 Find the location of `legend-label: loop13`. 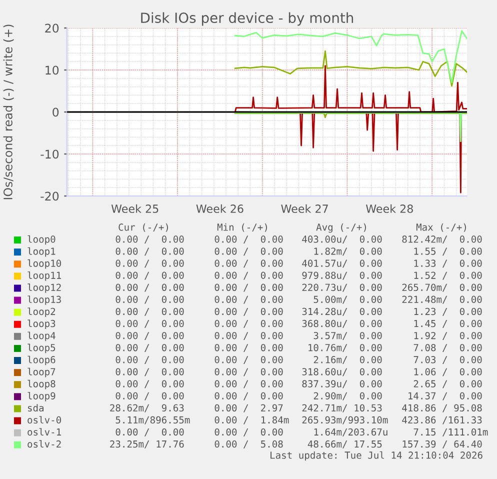

legend-label: loop13 is located at coordinates (44, 300).